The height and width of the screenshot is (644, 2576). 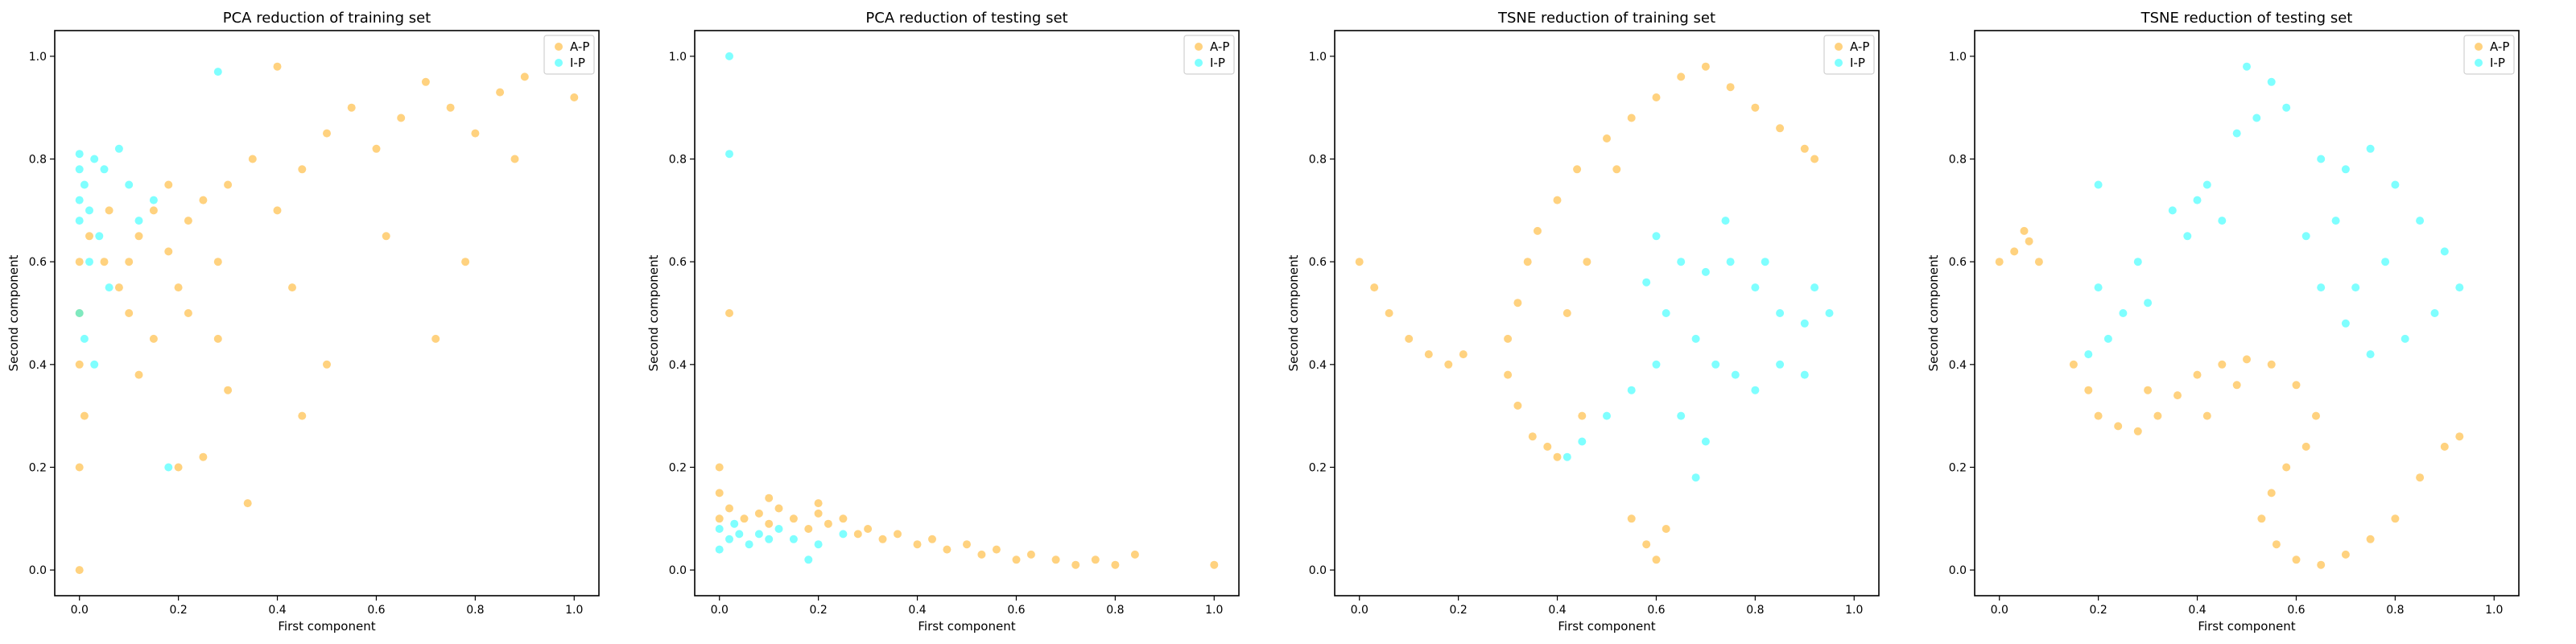 What do you see at coordinates (1755, 610) in the screenshot?
I see `subplot-3-xtick-label-4: 0.8` at bounding box center [1755, 610].